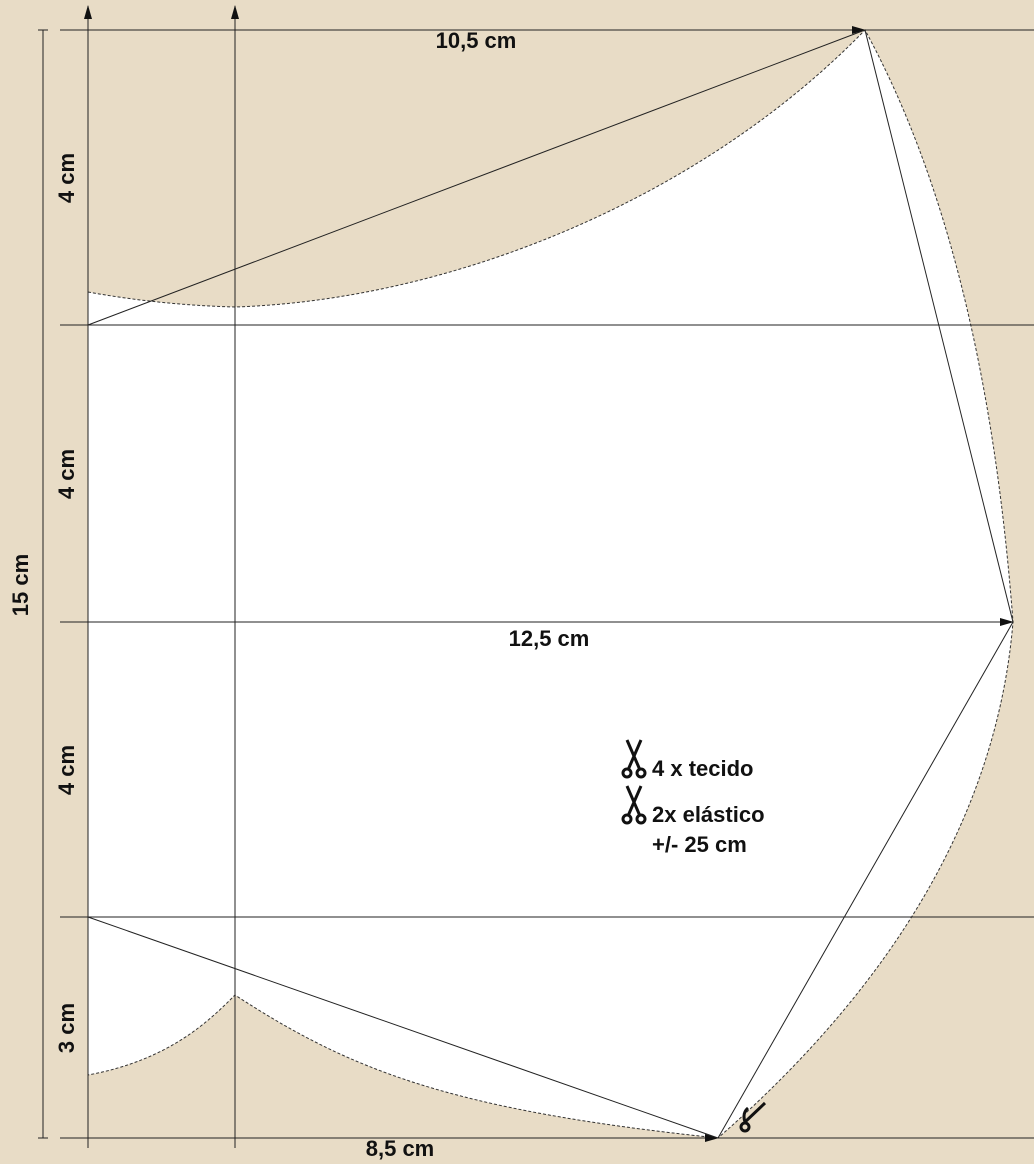 This screenshot has height=1164, width=1034. I want to click on segment-label: 3 cm, so click(66, 1028).